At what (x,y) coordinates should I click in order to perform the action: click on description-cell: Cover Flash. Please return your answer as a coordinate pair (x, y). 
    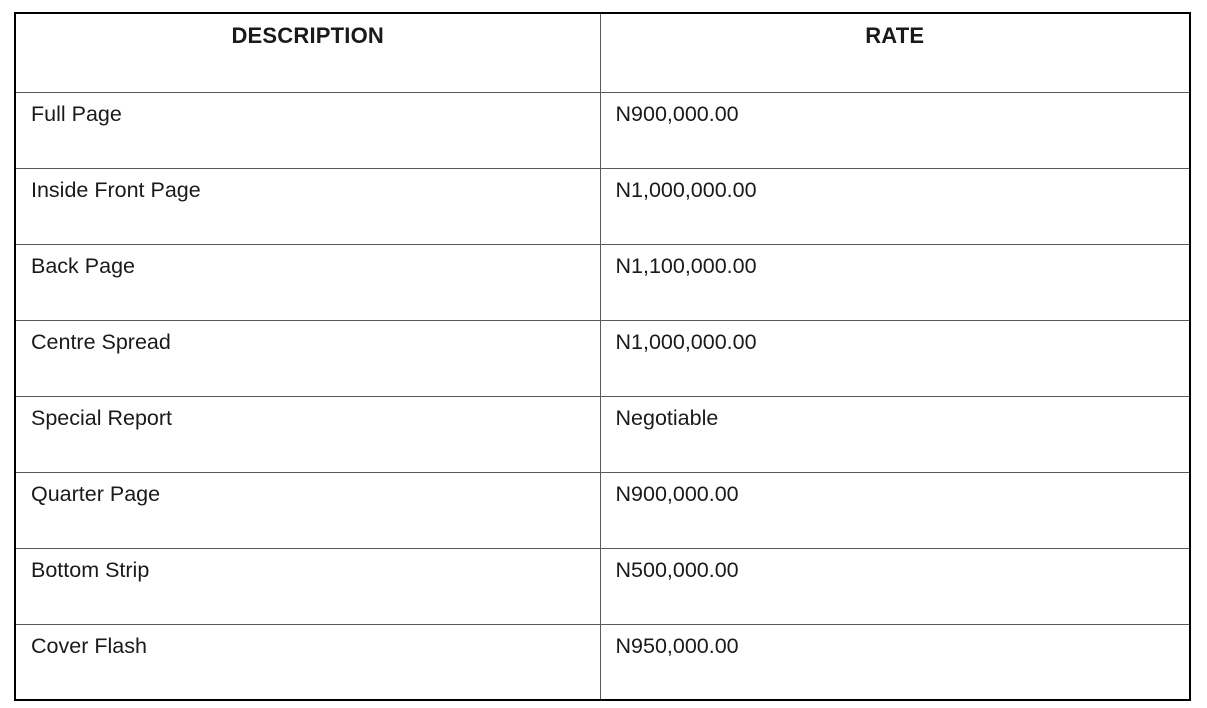
    Looking at the image, I should click on (307, 662).